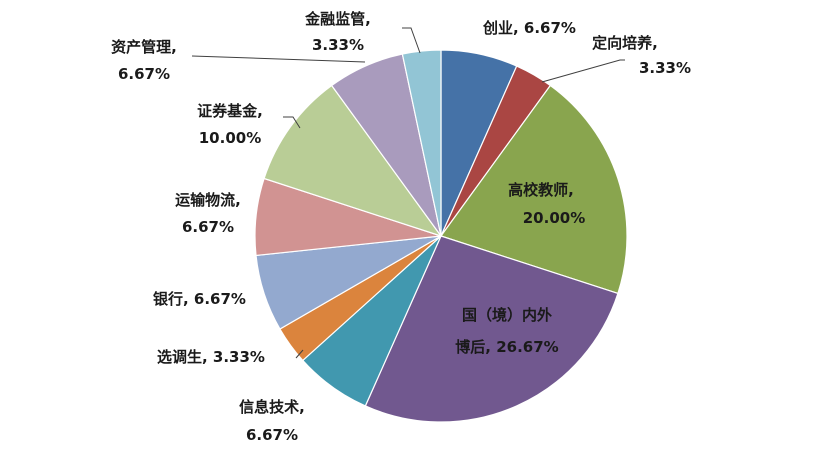 This screenshot has width=835, height=473. What do you see at coordinates (625, 43) in the screenshot?
I see `data-label: 定向培养,` at bounding box center [625, 43].